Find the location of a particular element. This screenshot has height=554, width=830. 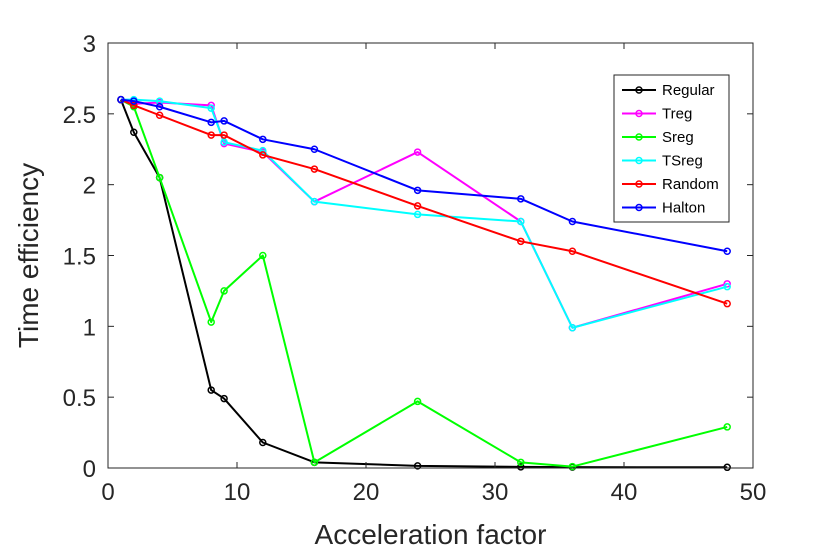

legend: Regular Treg Sreg TSreg Random Halton is located at coordinates (671, 148).